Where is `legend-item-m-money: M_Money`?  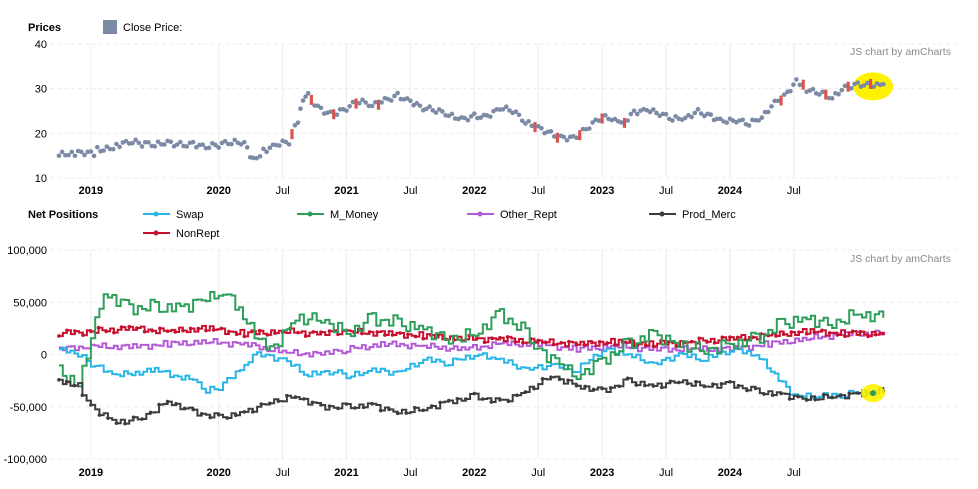
legend-item-m-money: M_Money is located at coordinates (338, 215).